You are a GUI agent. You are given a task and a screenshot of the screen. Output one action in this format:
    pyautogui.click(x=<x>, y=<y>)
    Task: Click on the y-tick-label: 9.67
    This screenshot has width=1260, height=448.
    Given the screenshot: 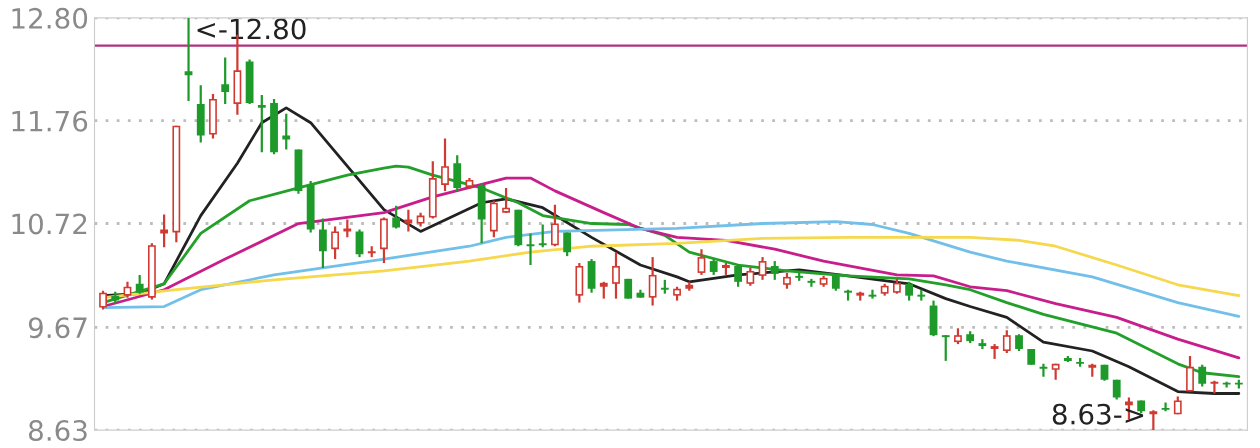 What is the action you would take?
    pyautogui.click(x=57, y=328)
    